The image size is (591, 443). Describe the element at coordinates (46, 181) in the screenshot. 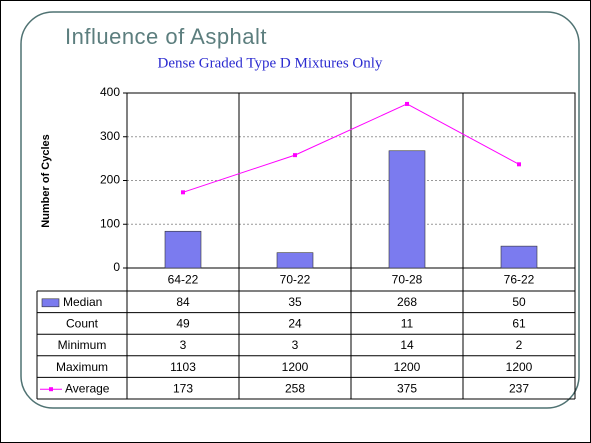

I see `y-axis-title: Number of Cycles` at that location.